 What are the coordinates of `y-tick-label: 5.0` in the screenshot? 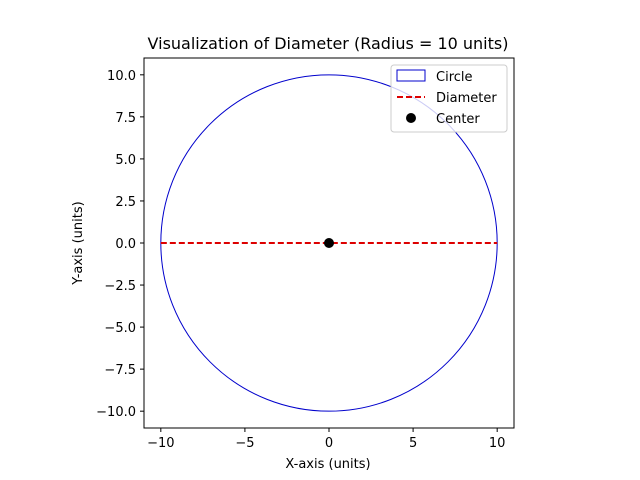 It's located at (125, 160).